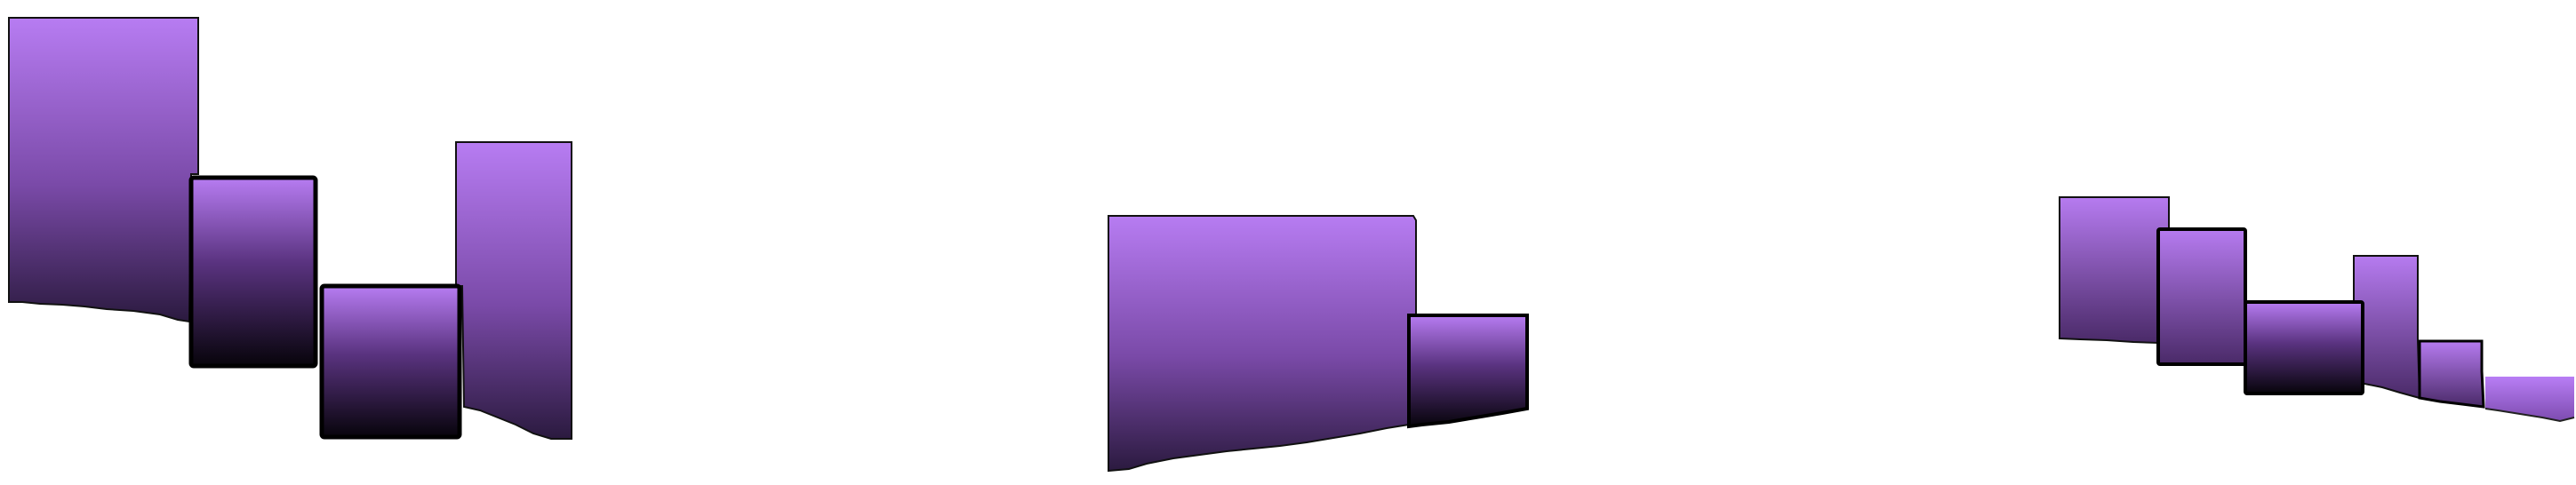 The width and height of the screenshot is (2576, 485). Describe the element at coordinates (2451, 374) in the screenshot. I see `right-fifth-block` at that location.